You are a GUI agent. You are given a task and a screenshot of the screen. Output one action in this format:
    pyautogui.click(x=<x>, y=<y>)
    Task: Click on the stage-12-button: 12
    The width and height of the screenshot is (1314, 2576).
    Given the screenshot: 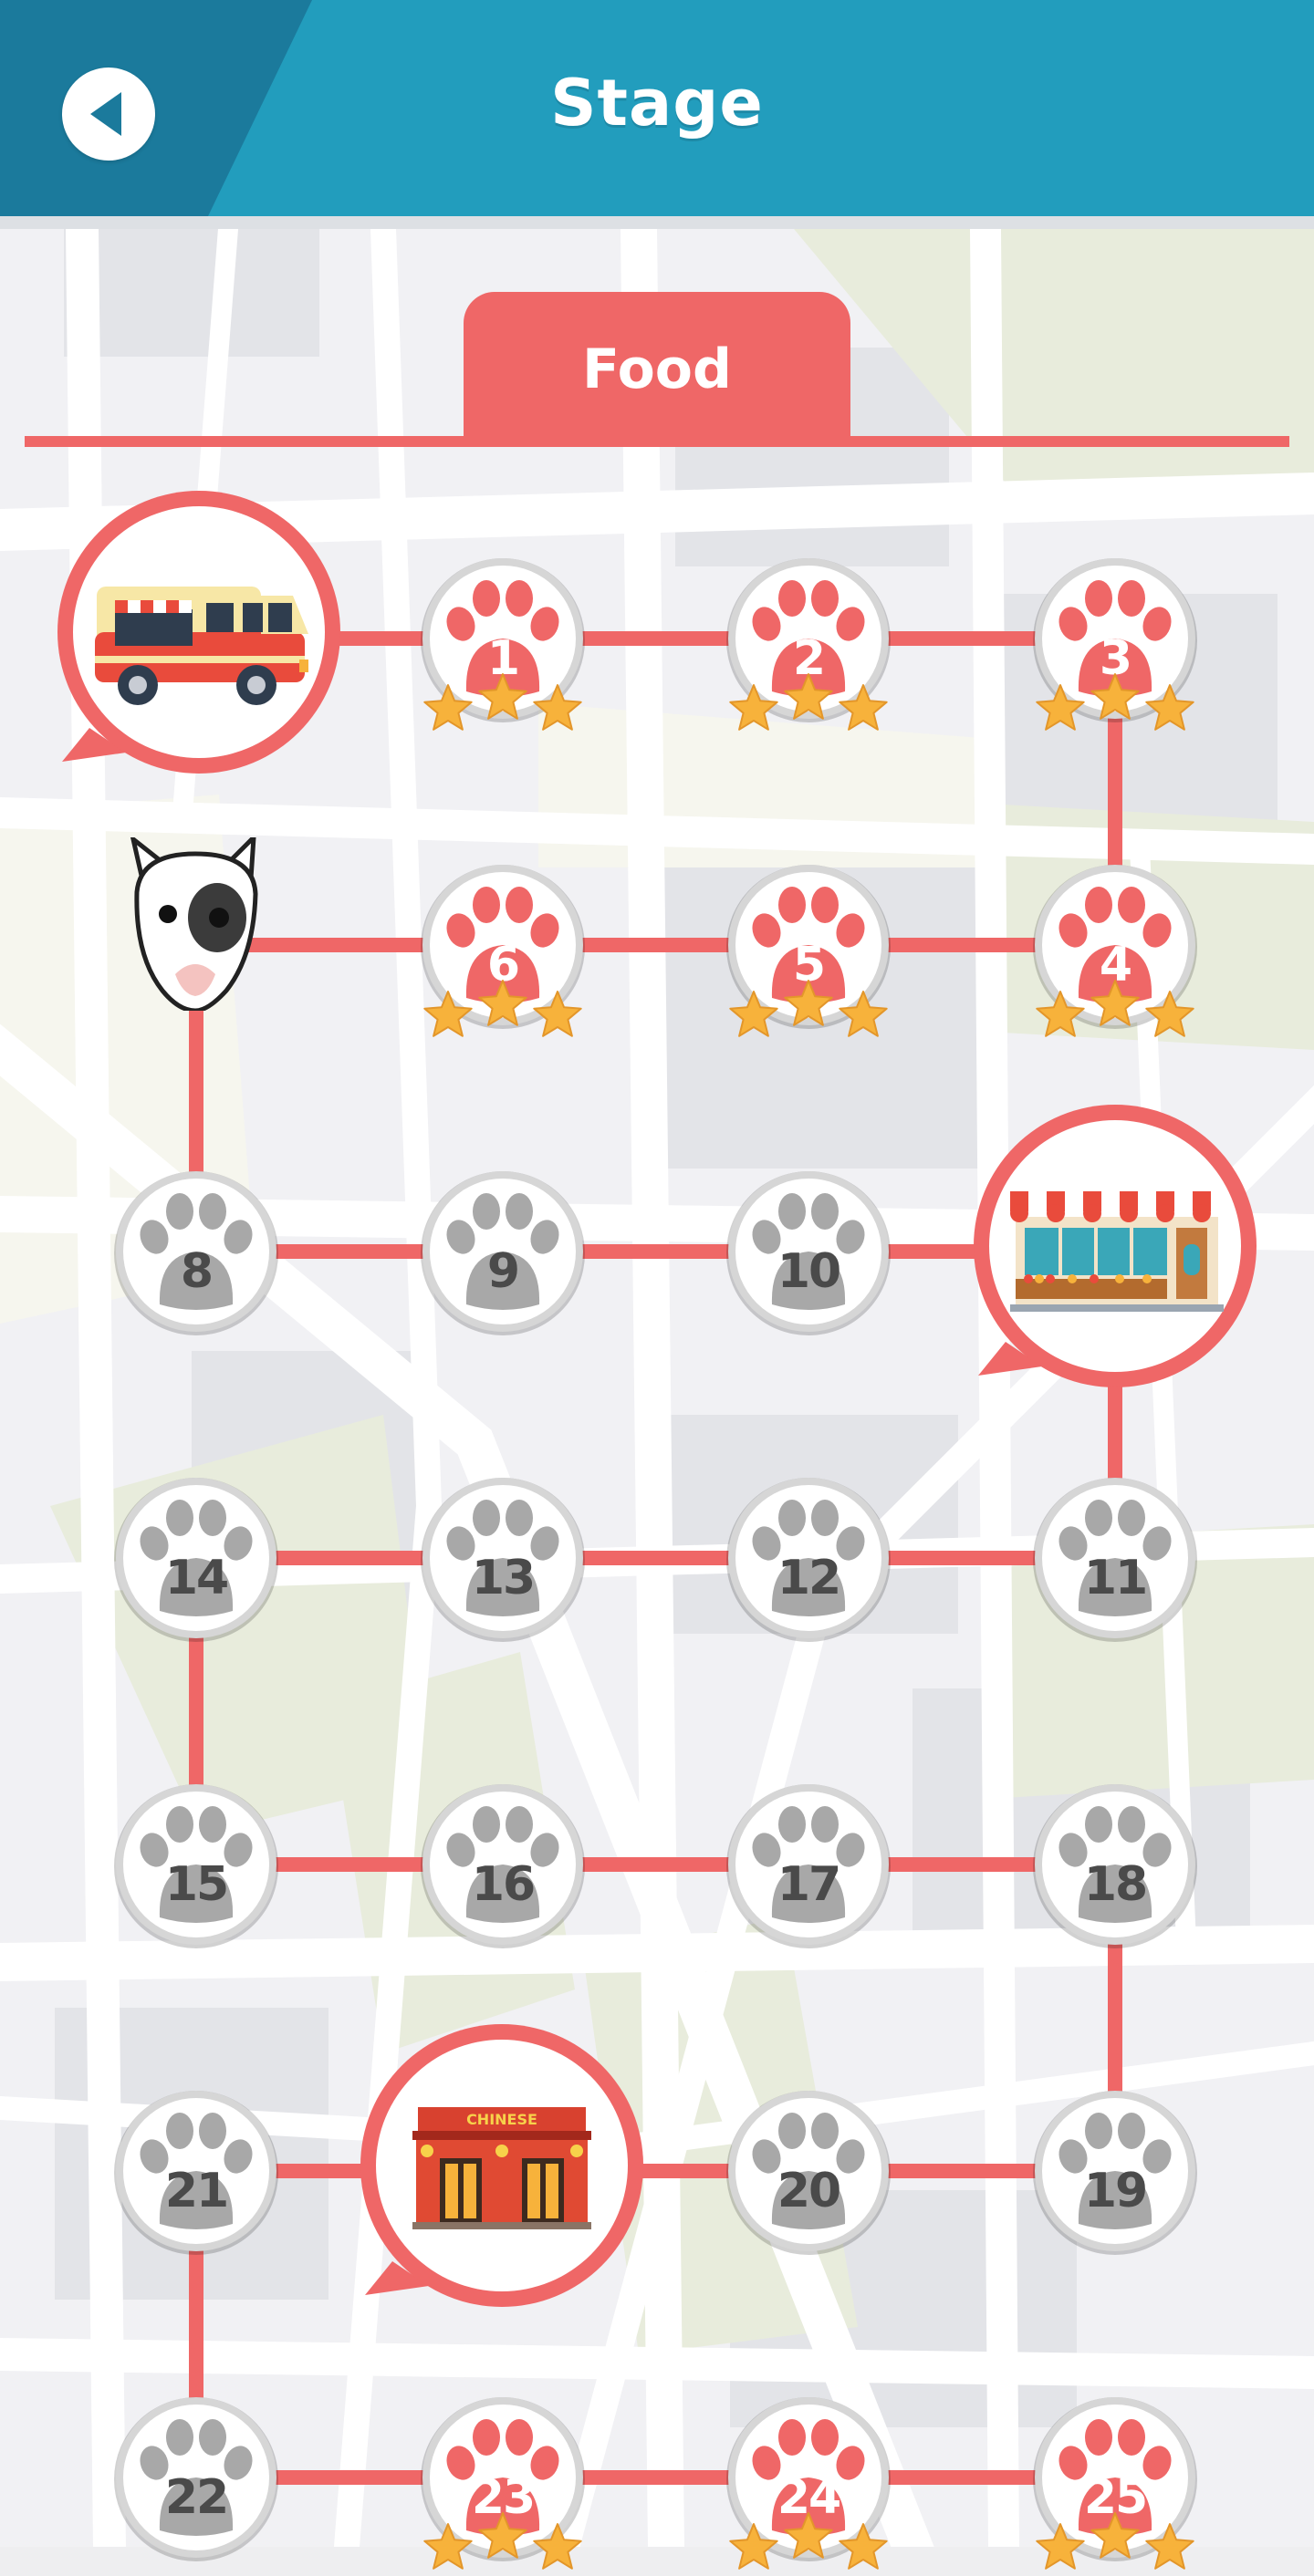 What is the action you would take?
    pyautogui.click(x=808, y=1558)
    